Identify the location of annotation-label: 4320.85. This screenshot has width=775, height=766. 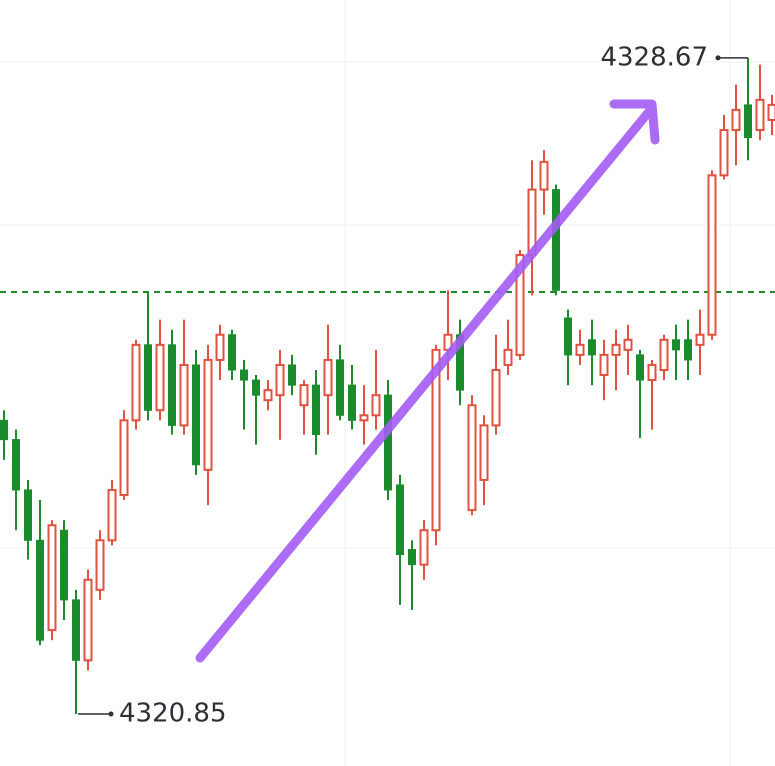
(173, 713).